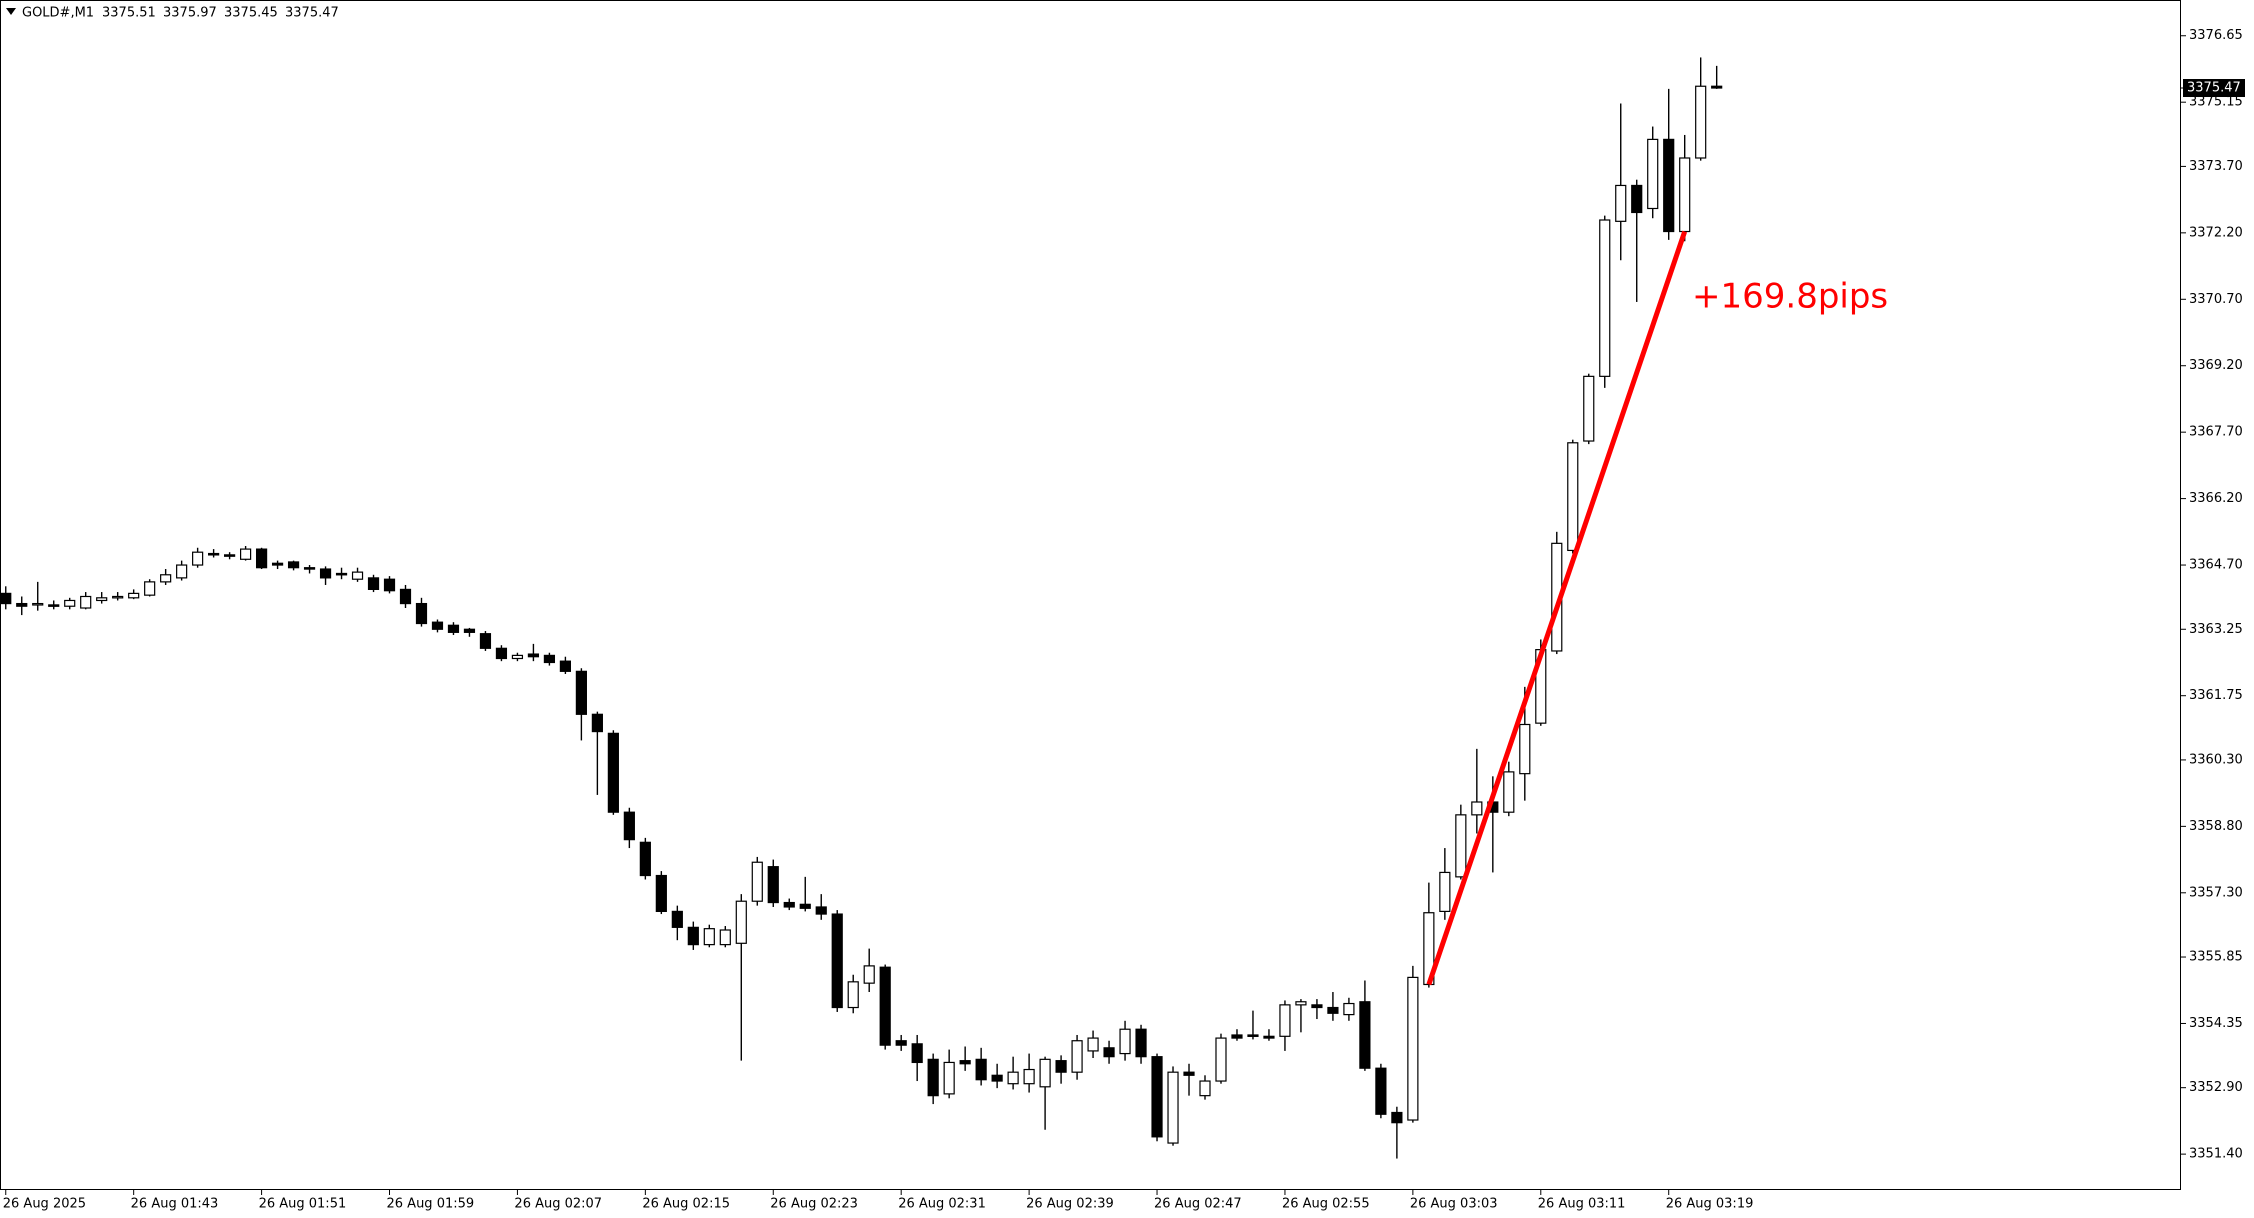 The image size is (2254, 1218). What do you see at coordinates (2216, 629) in the screenshot?
I see `y-tick-label: 3363.25` at bounding box center [2216, 629].